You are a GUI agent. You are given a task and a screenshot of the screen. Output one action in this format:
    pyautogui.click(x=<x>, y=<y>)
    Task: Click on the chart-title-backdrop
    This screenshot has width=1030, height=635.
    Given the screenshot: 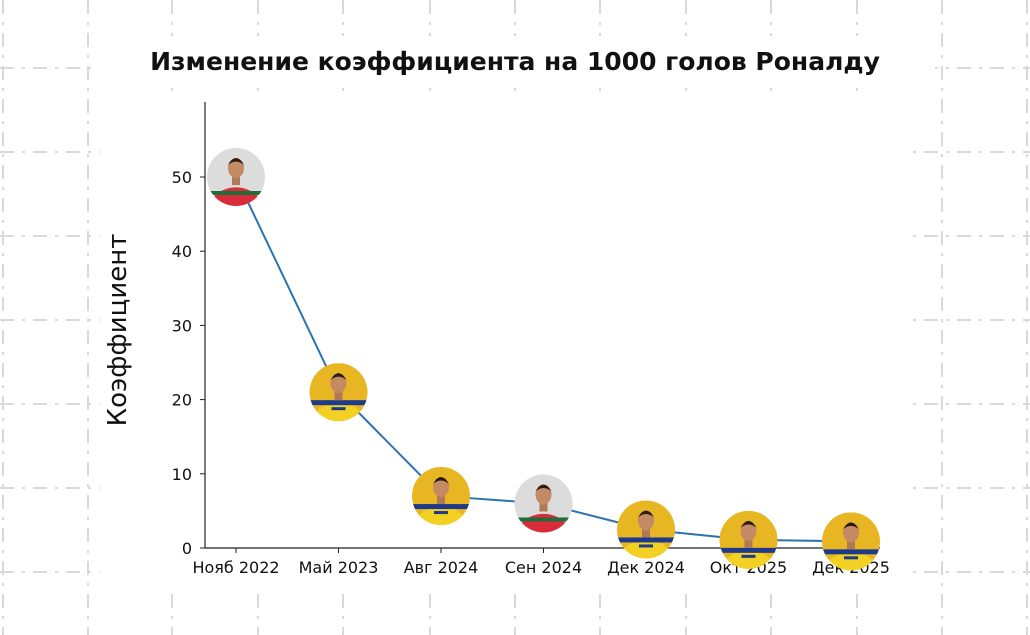 What is the action you would take?
    pyautogui.click(x=515, y=60)
    